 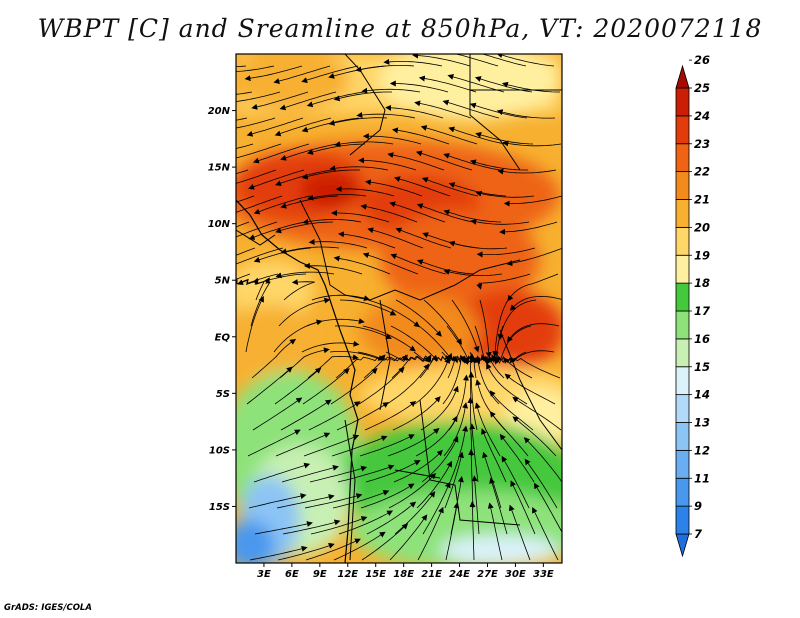 I want to click on lat-label: 5N, so click(x=223, y=281).